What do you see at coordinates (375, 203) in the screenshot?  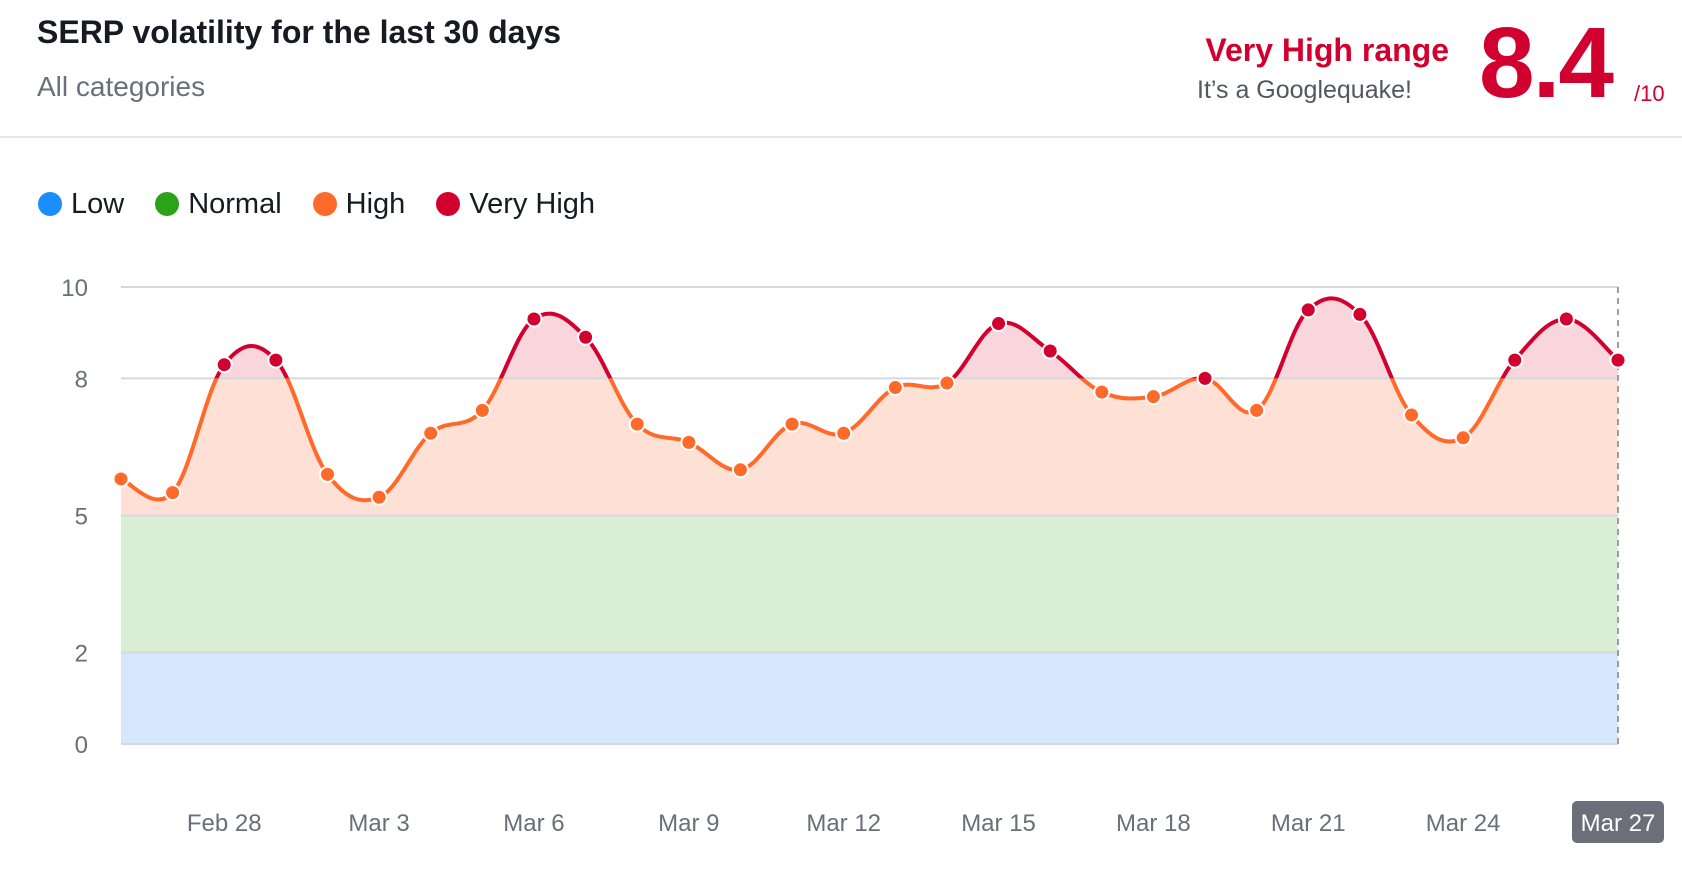 I see `legend-label: High` at bounding box center [375, 203].